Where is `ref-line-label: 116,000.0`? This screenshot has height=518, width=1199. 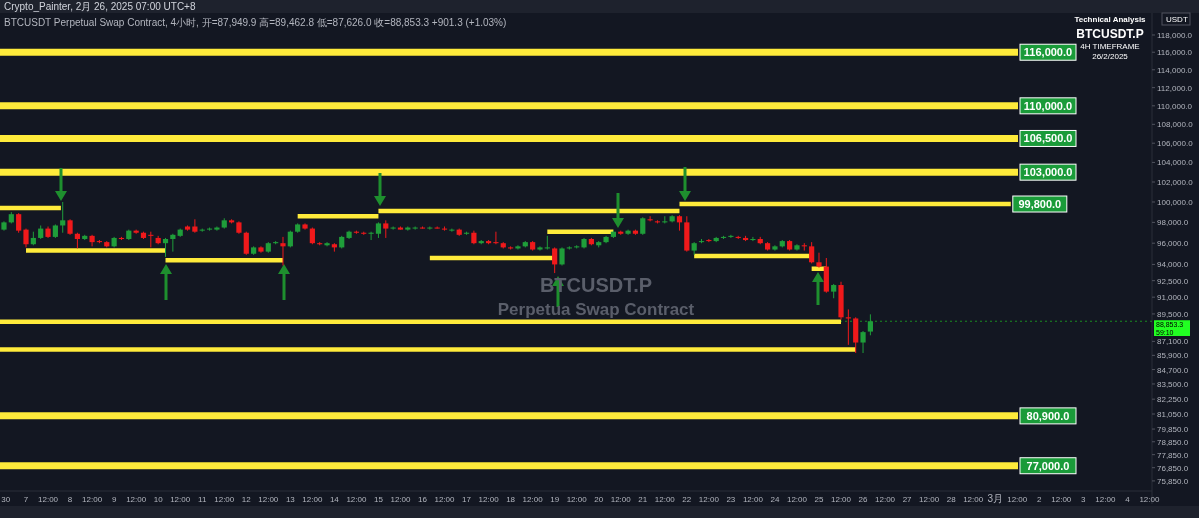 ref-line-label: 116,000.0 is located at coordinates (1048, 52).